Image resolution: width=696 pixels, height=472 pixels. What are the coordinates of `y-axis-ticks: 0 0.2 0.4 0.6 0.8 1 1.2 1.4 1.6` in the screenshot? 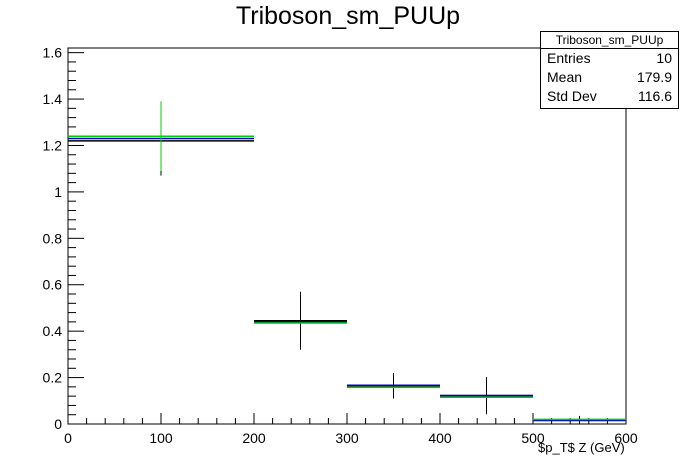 It's located at (63, 238).